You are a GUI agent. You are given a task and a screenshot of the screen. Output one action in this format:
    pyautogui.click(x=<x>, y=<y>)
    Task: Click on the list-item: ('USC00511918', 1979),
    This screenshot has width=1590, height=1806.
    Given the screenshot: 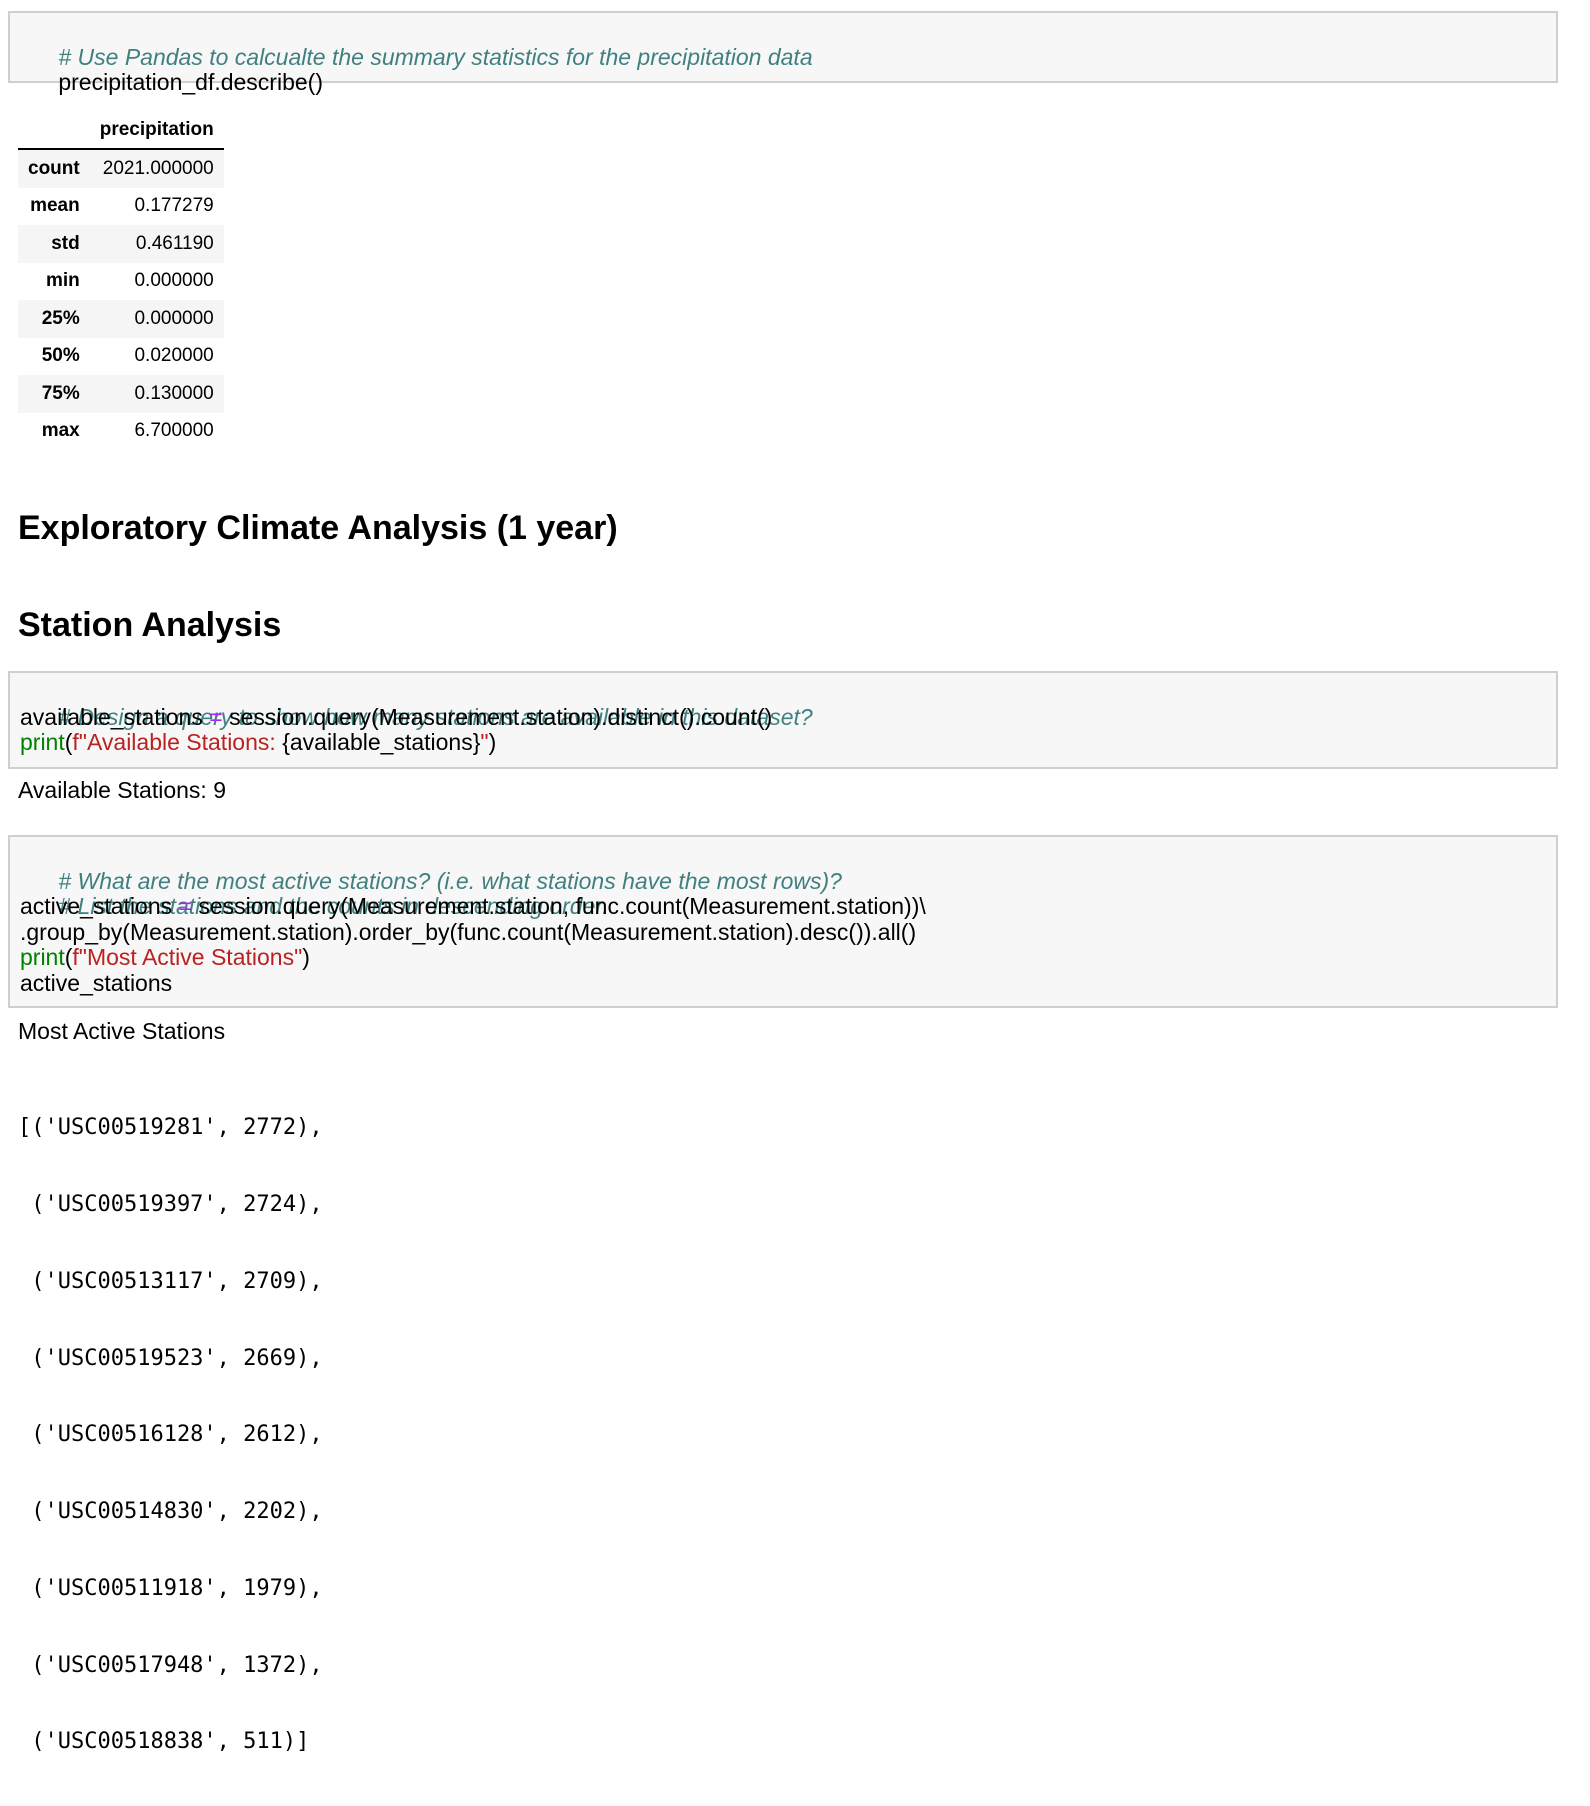 What is the action you would take?
    pyautogui.click(x=170, y=1588)
    